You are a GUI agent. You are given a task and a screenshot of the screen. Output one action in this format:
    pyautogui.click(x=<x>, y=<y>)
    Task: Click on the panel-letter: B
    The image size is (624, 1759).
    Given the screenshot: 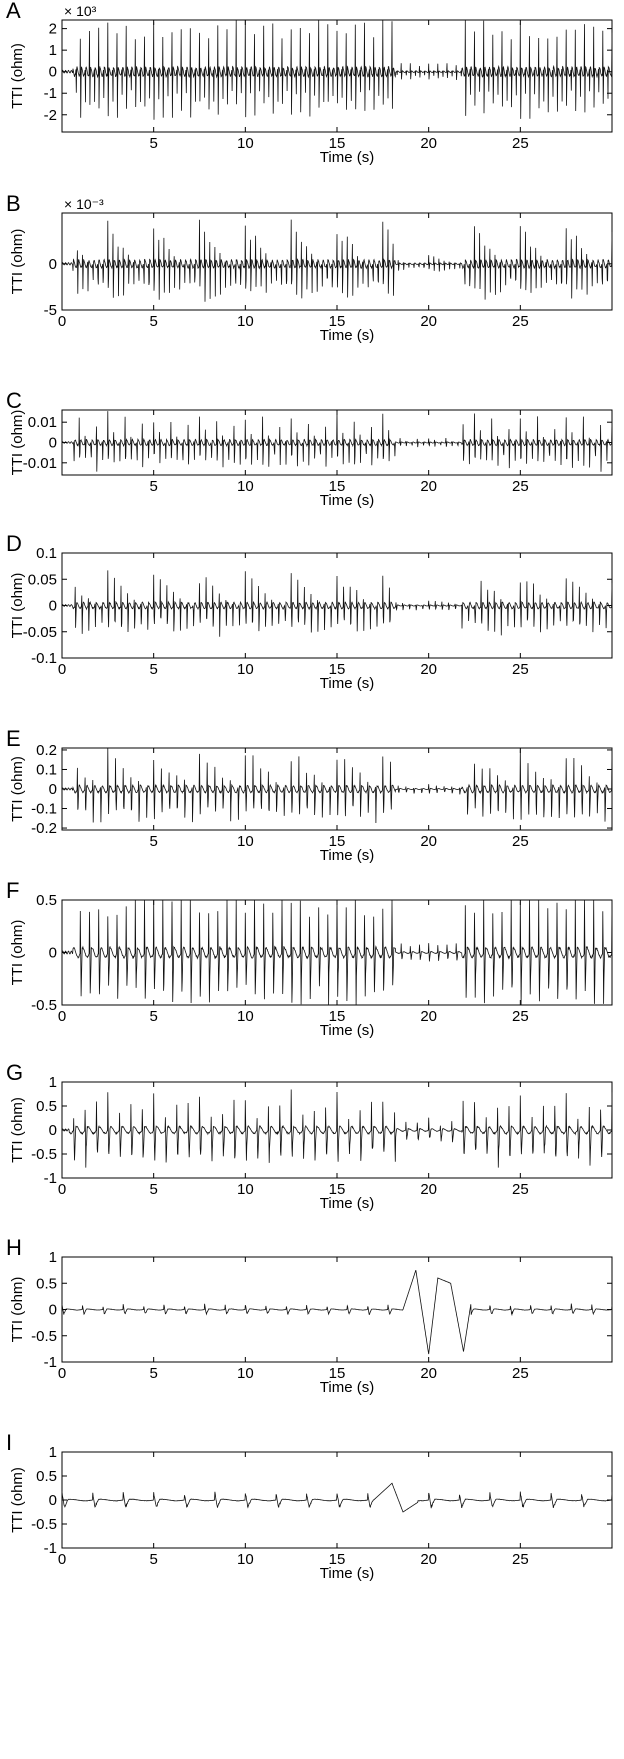 What is the action you would take?
    pyautogui.click(x=13, y=203)
    